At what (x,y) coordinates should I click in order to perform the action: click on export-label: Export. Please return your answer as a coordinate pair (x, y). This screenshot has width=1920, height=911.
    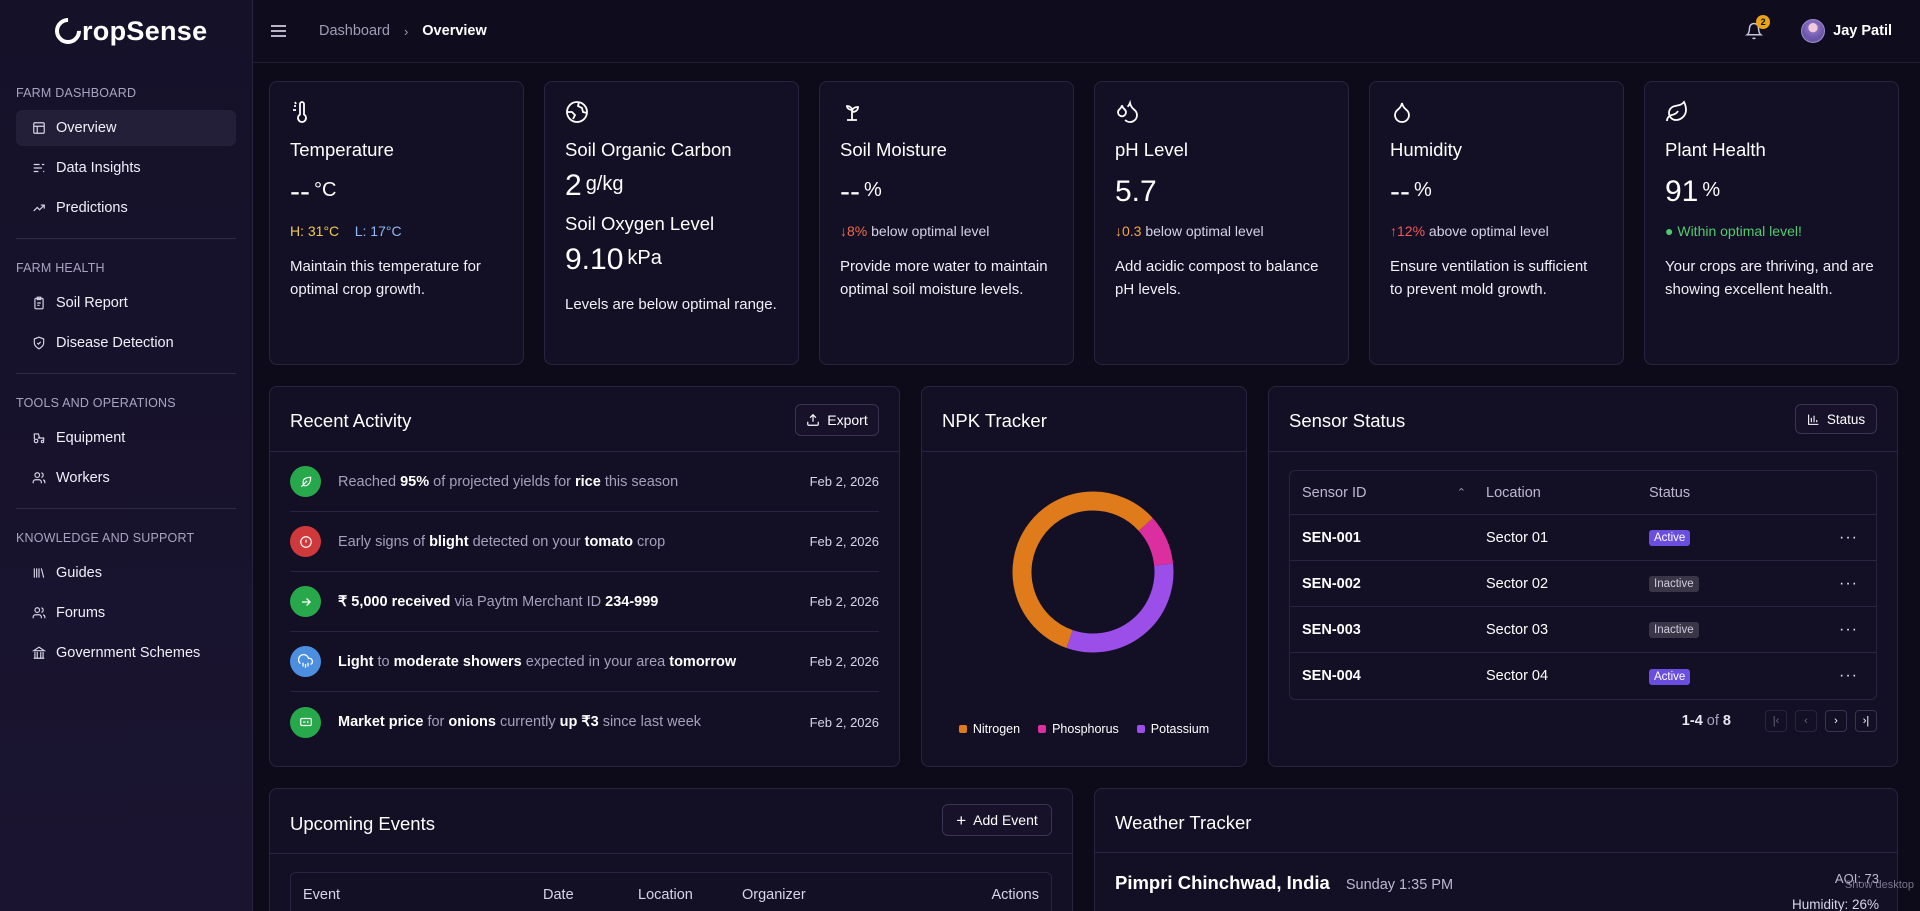
    Looking at the image, I should click on (847, 420).